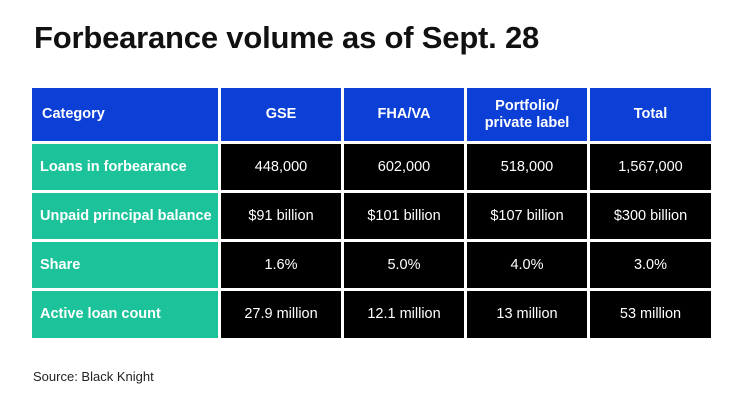 The image size is (740, 416). What do you see at coordinates (650, 314) in the screenshot?
I see `table-cell: 53 million` at bounding box center [650, 314].